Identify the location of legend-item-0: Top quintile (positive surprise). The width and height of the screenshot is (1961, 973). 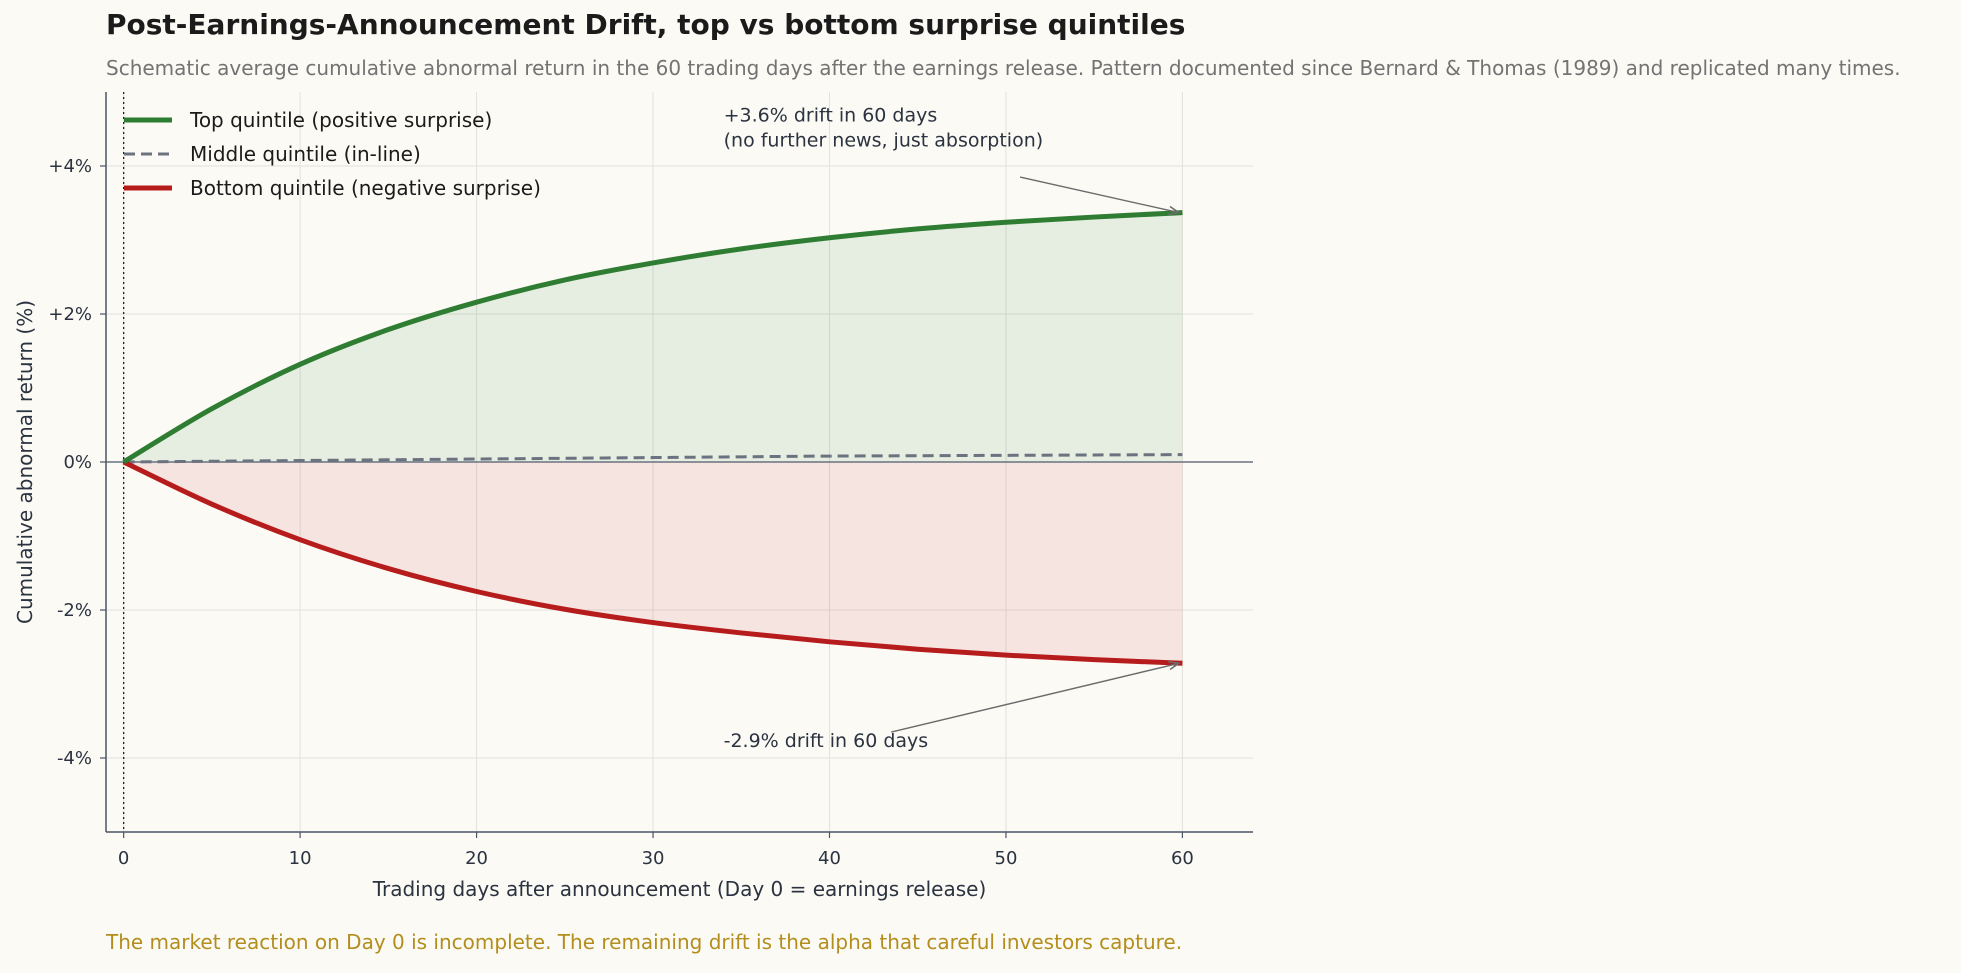
(308, 120).